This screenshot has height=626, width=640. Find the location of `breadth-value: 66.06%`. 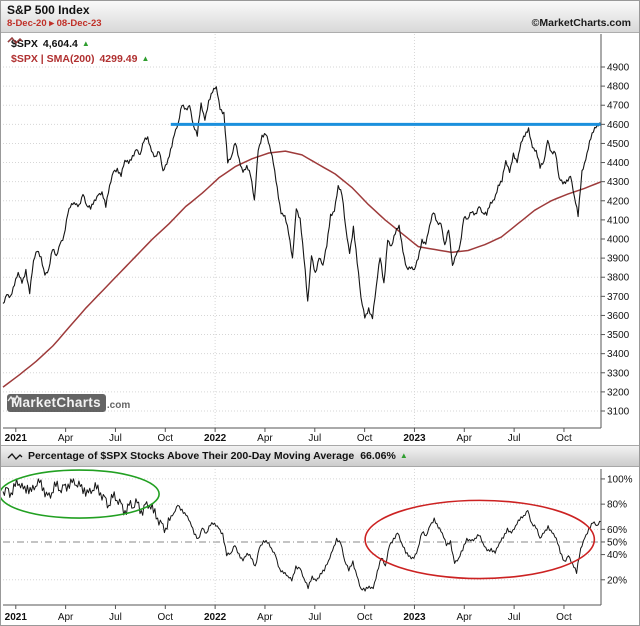

breadth-value: 66.06% is located at coordinates (378, 456).